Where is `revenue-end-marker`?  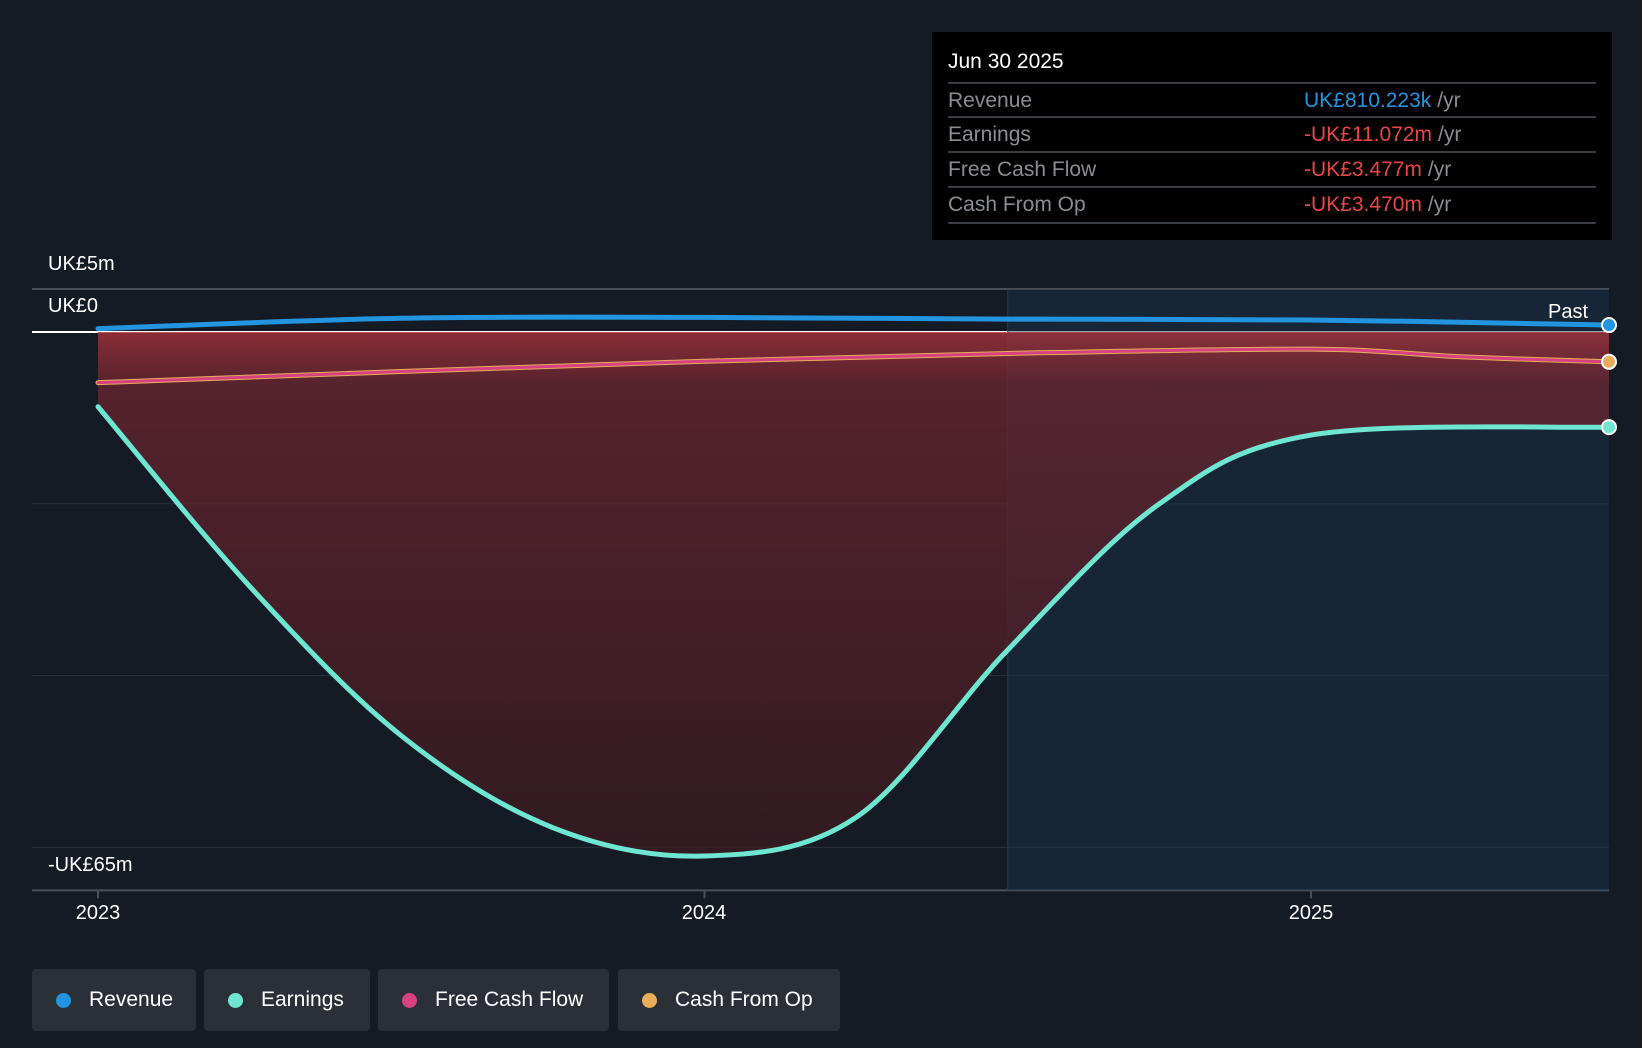
revenue-end-marker is located at coordinates (1609, 325).